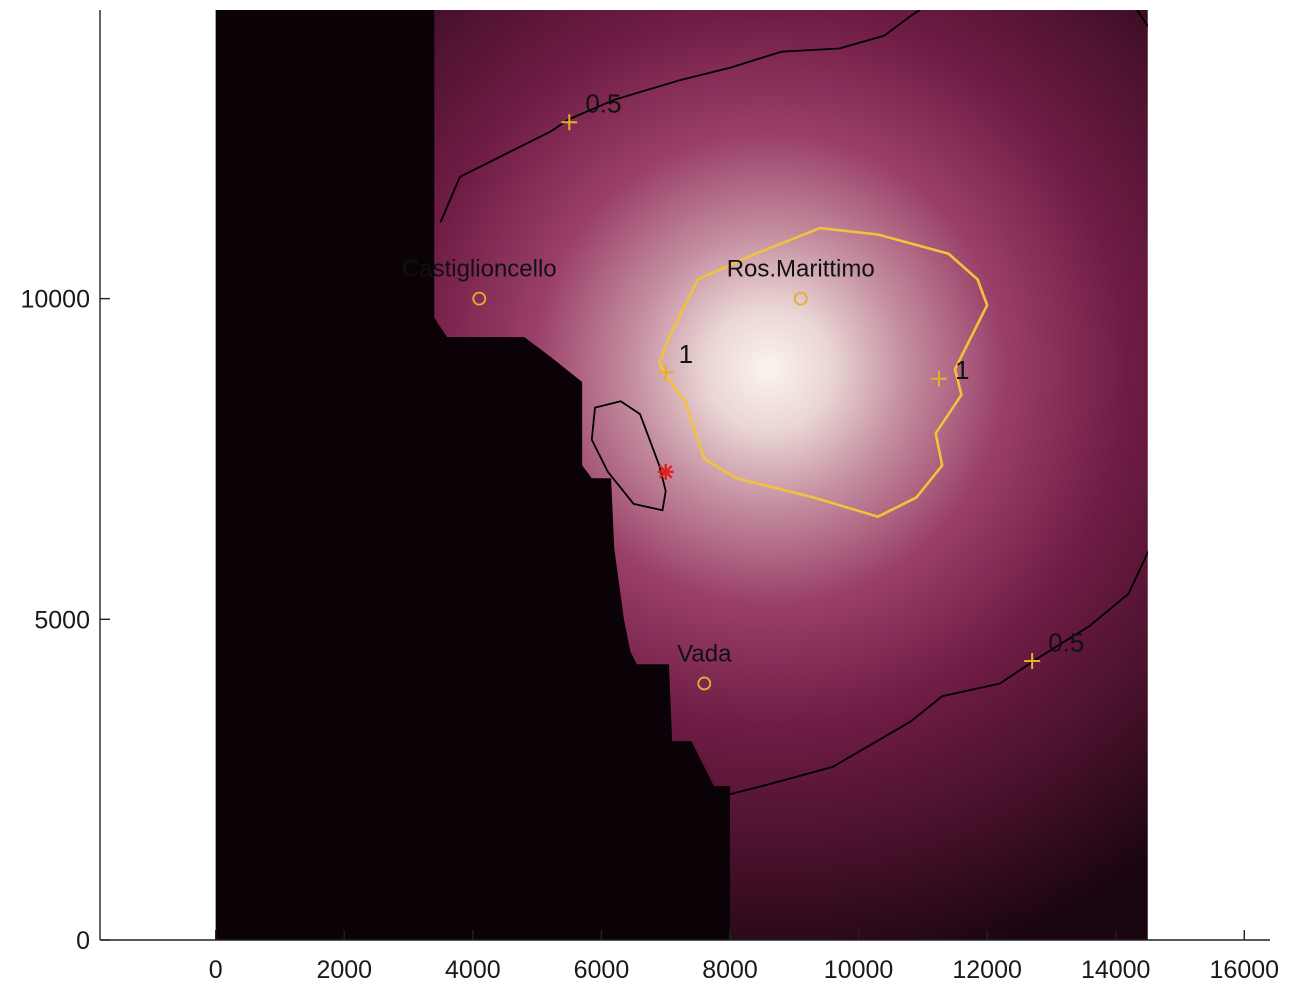 Image resolution: width=1308 pixels, height=989 pixels. I want to click on source-marker, so click(665, 471).